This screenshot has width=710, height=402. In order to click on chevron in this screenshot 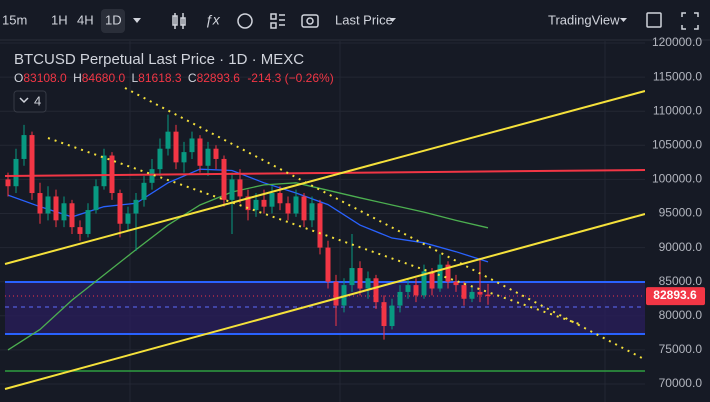, I will do `click(24, 100)`.